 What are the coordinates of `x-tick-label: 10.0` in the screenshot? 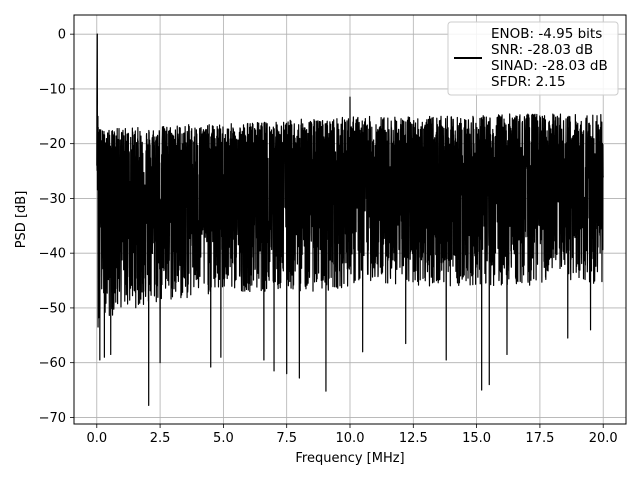 It's located at (350, 438).